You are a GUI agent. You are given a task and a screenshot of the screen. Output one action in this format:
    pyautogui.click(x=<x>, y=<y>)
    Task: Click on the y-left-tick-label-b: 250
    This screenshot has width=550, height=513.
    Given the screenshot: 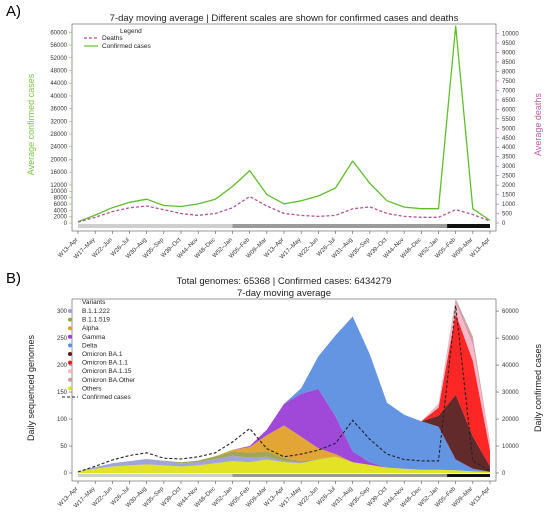 What is the action you would take?
    pyautogui.click(x=62, y=339)
    